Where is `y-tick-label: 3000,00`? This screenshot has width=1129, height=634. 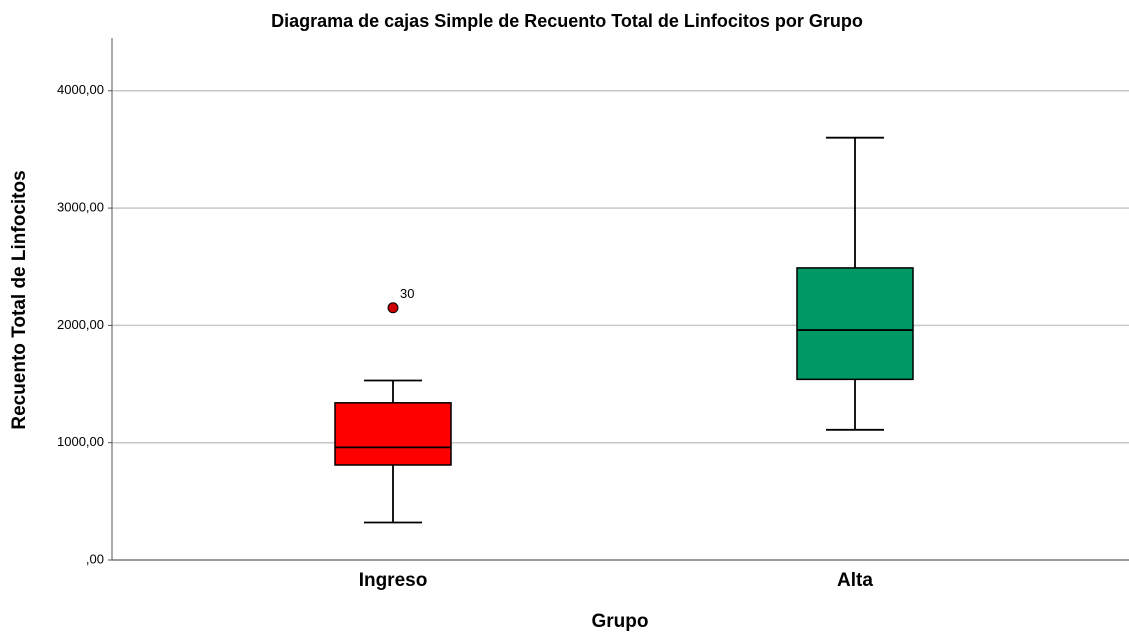 y-tick-label: 3000,00 is located at coordinates (80, 207).